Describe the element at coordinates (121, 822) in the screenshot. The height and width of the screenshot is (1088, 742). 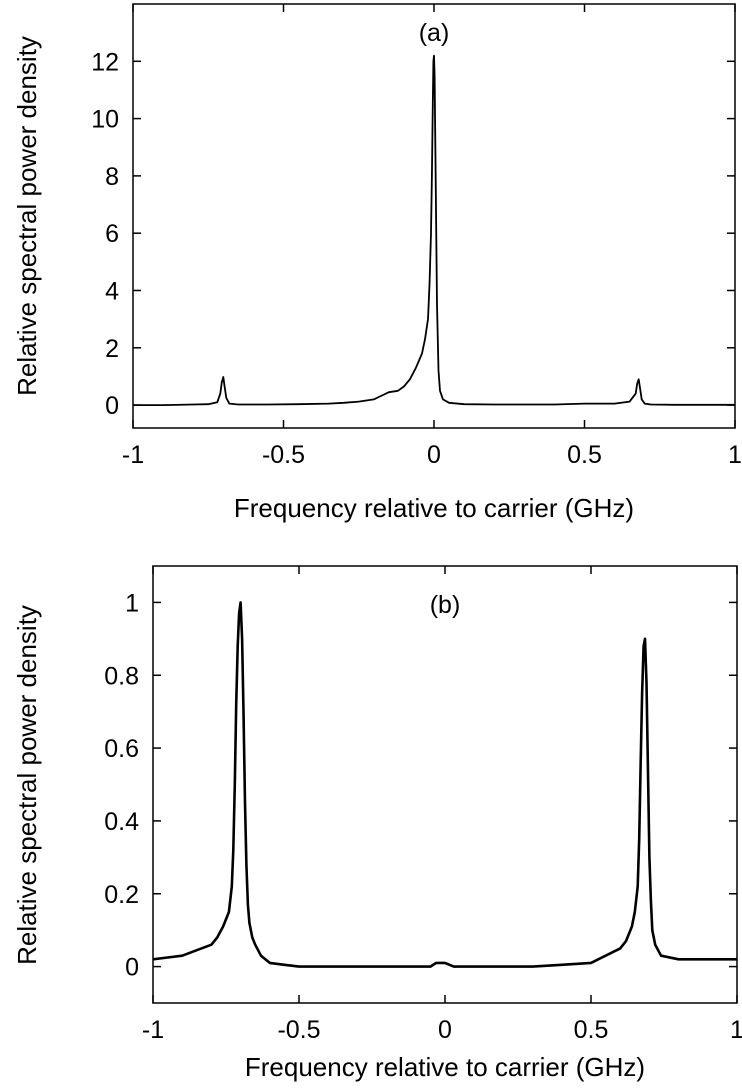
I see `y-tick-label: 0.4` at that location.